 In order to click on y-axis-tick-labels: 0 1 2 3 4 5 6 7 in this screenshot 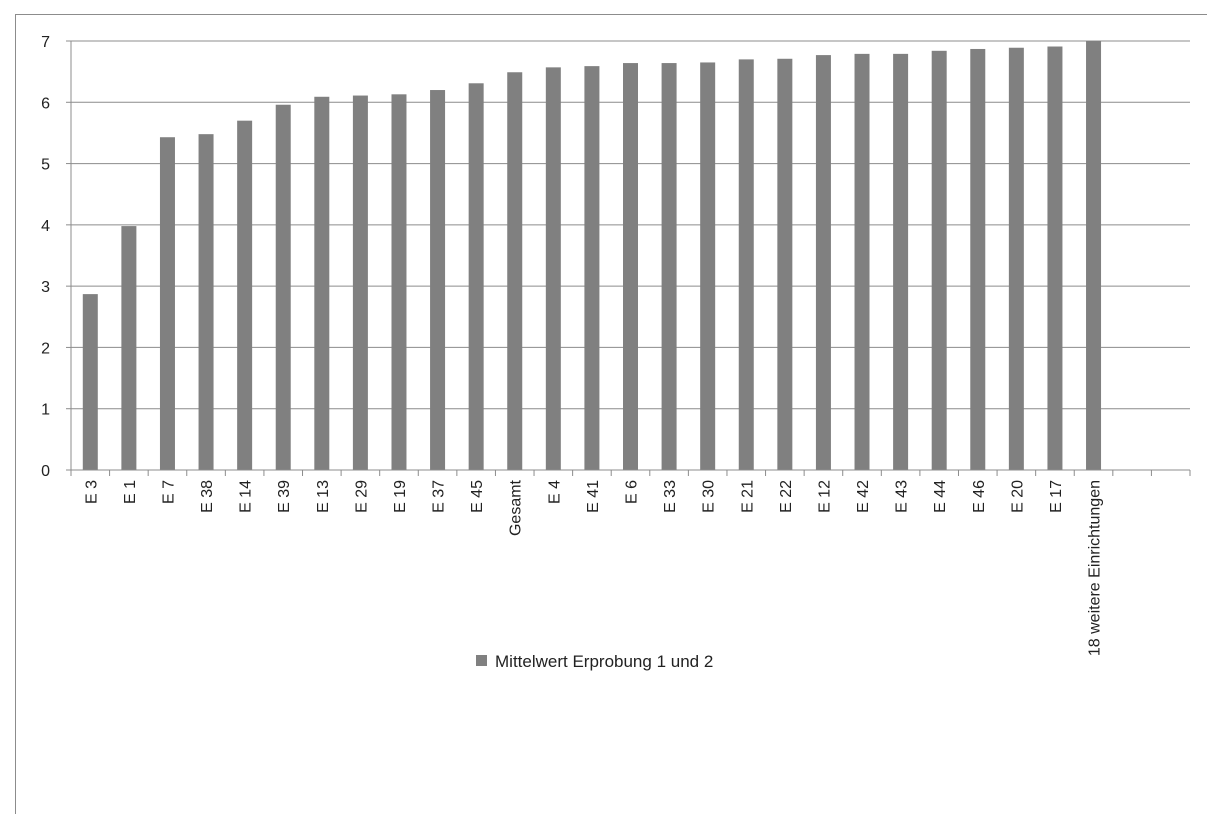, I will do `click(45, 257)`.